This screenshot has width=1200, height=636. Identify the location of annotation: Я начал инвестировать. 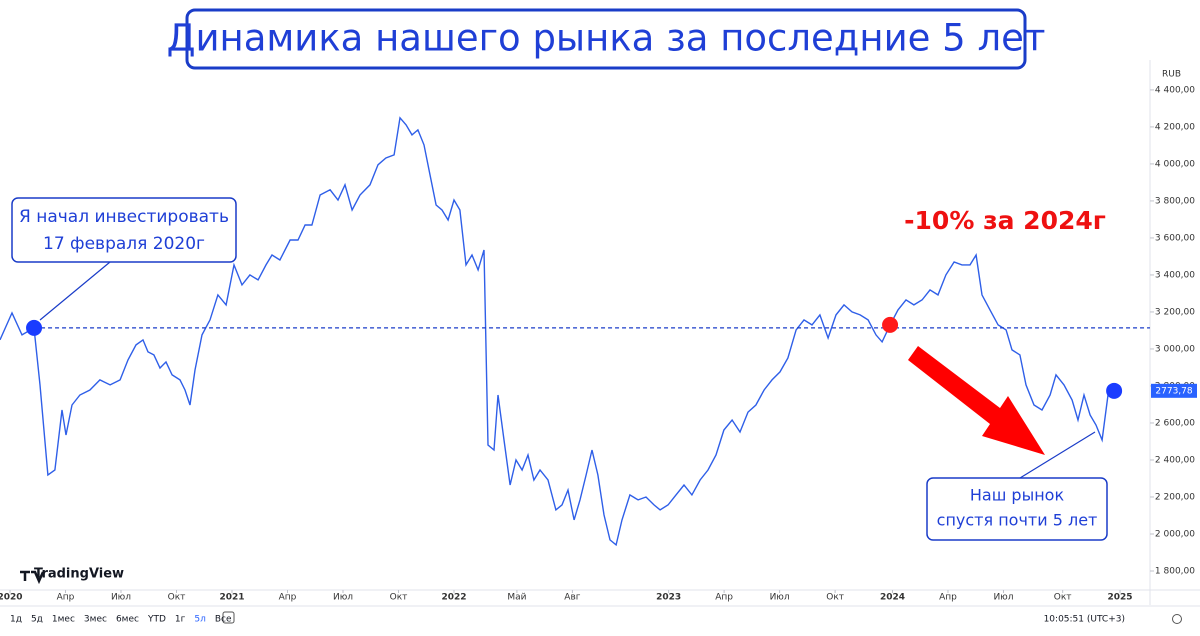
(124, 217).